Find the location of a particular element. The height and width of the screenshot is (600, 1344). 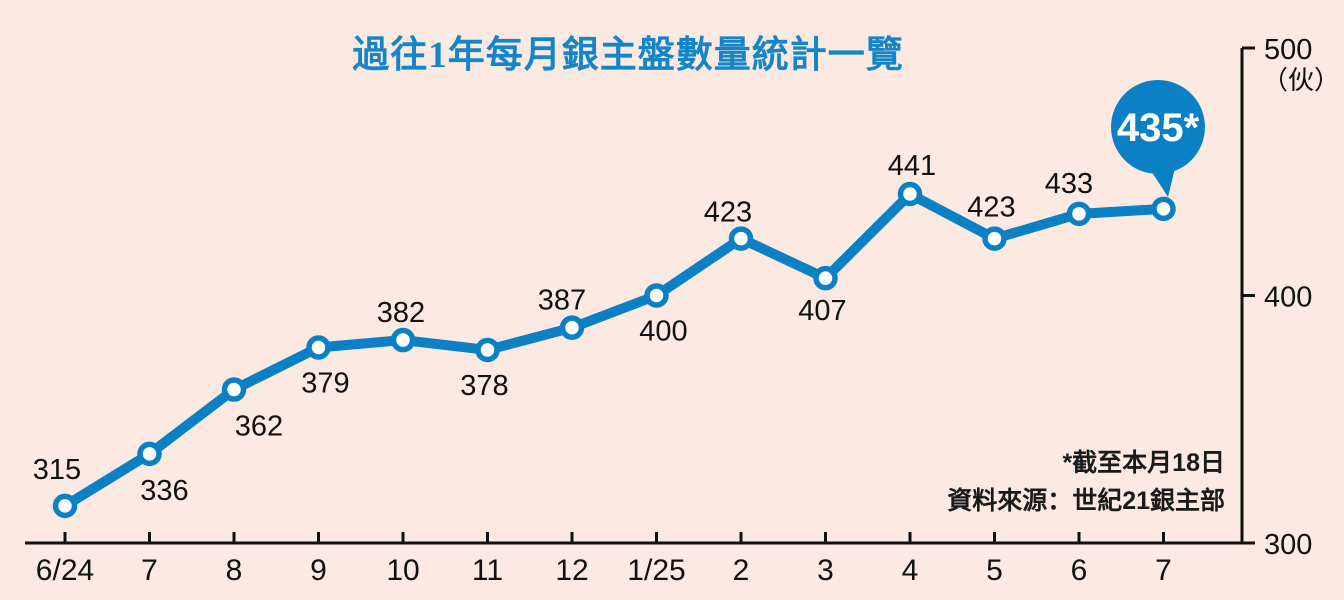

x-axis-tick-label: 12 is located at coordinates (571, 570).